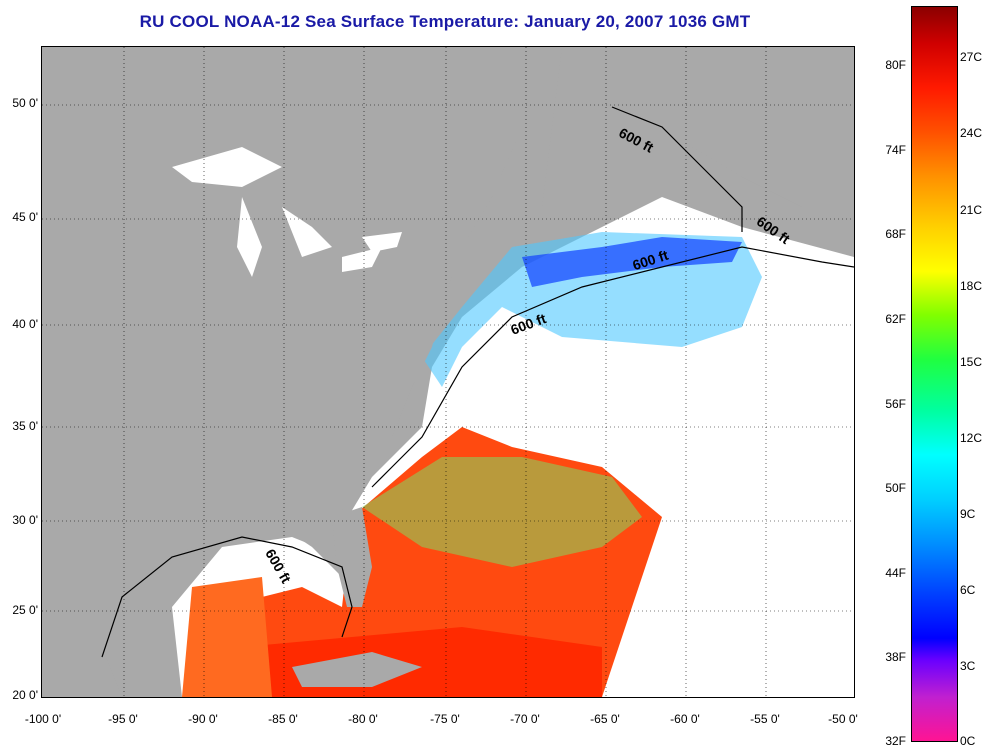  I want to click on colorbar-celsius-label: 3C, so click(968, 666).